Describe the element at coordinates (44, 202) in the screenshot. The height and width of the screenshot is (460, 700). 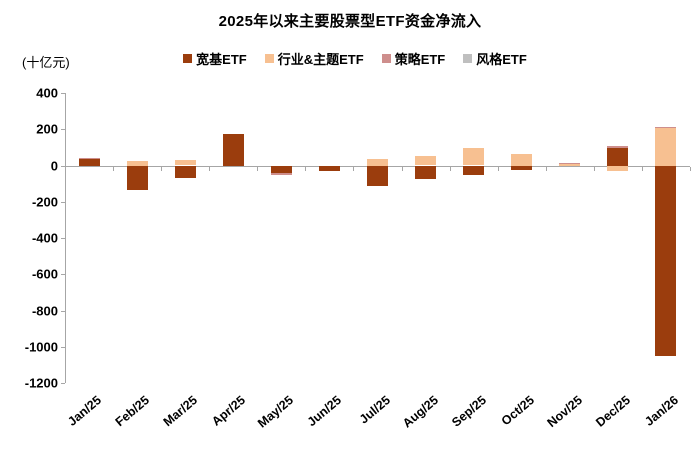
I see `y-axis-label: -200` at that location.